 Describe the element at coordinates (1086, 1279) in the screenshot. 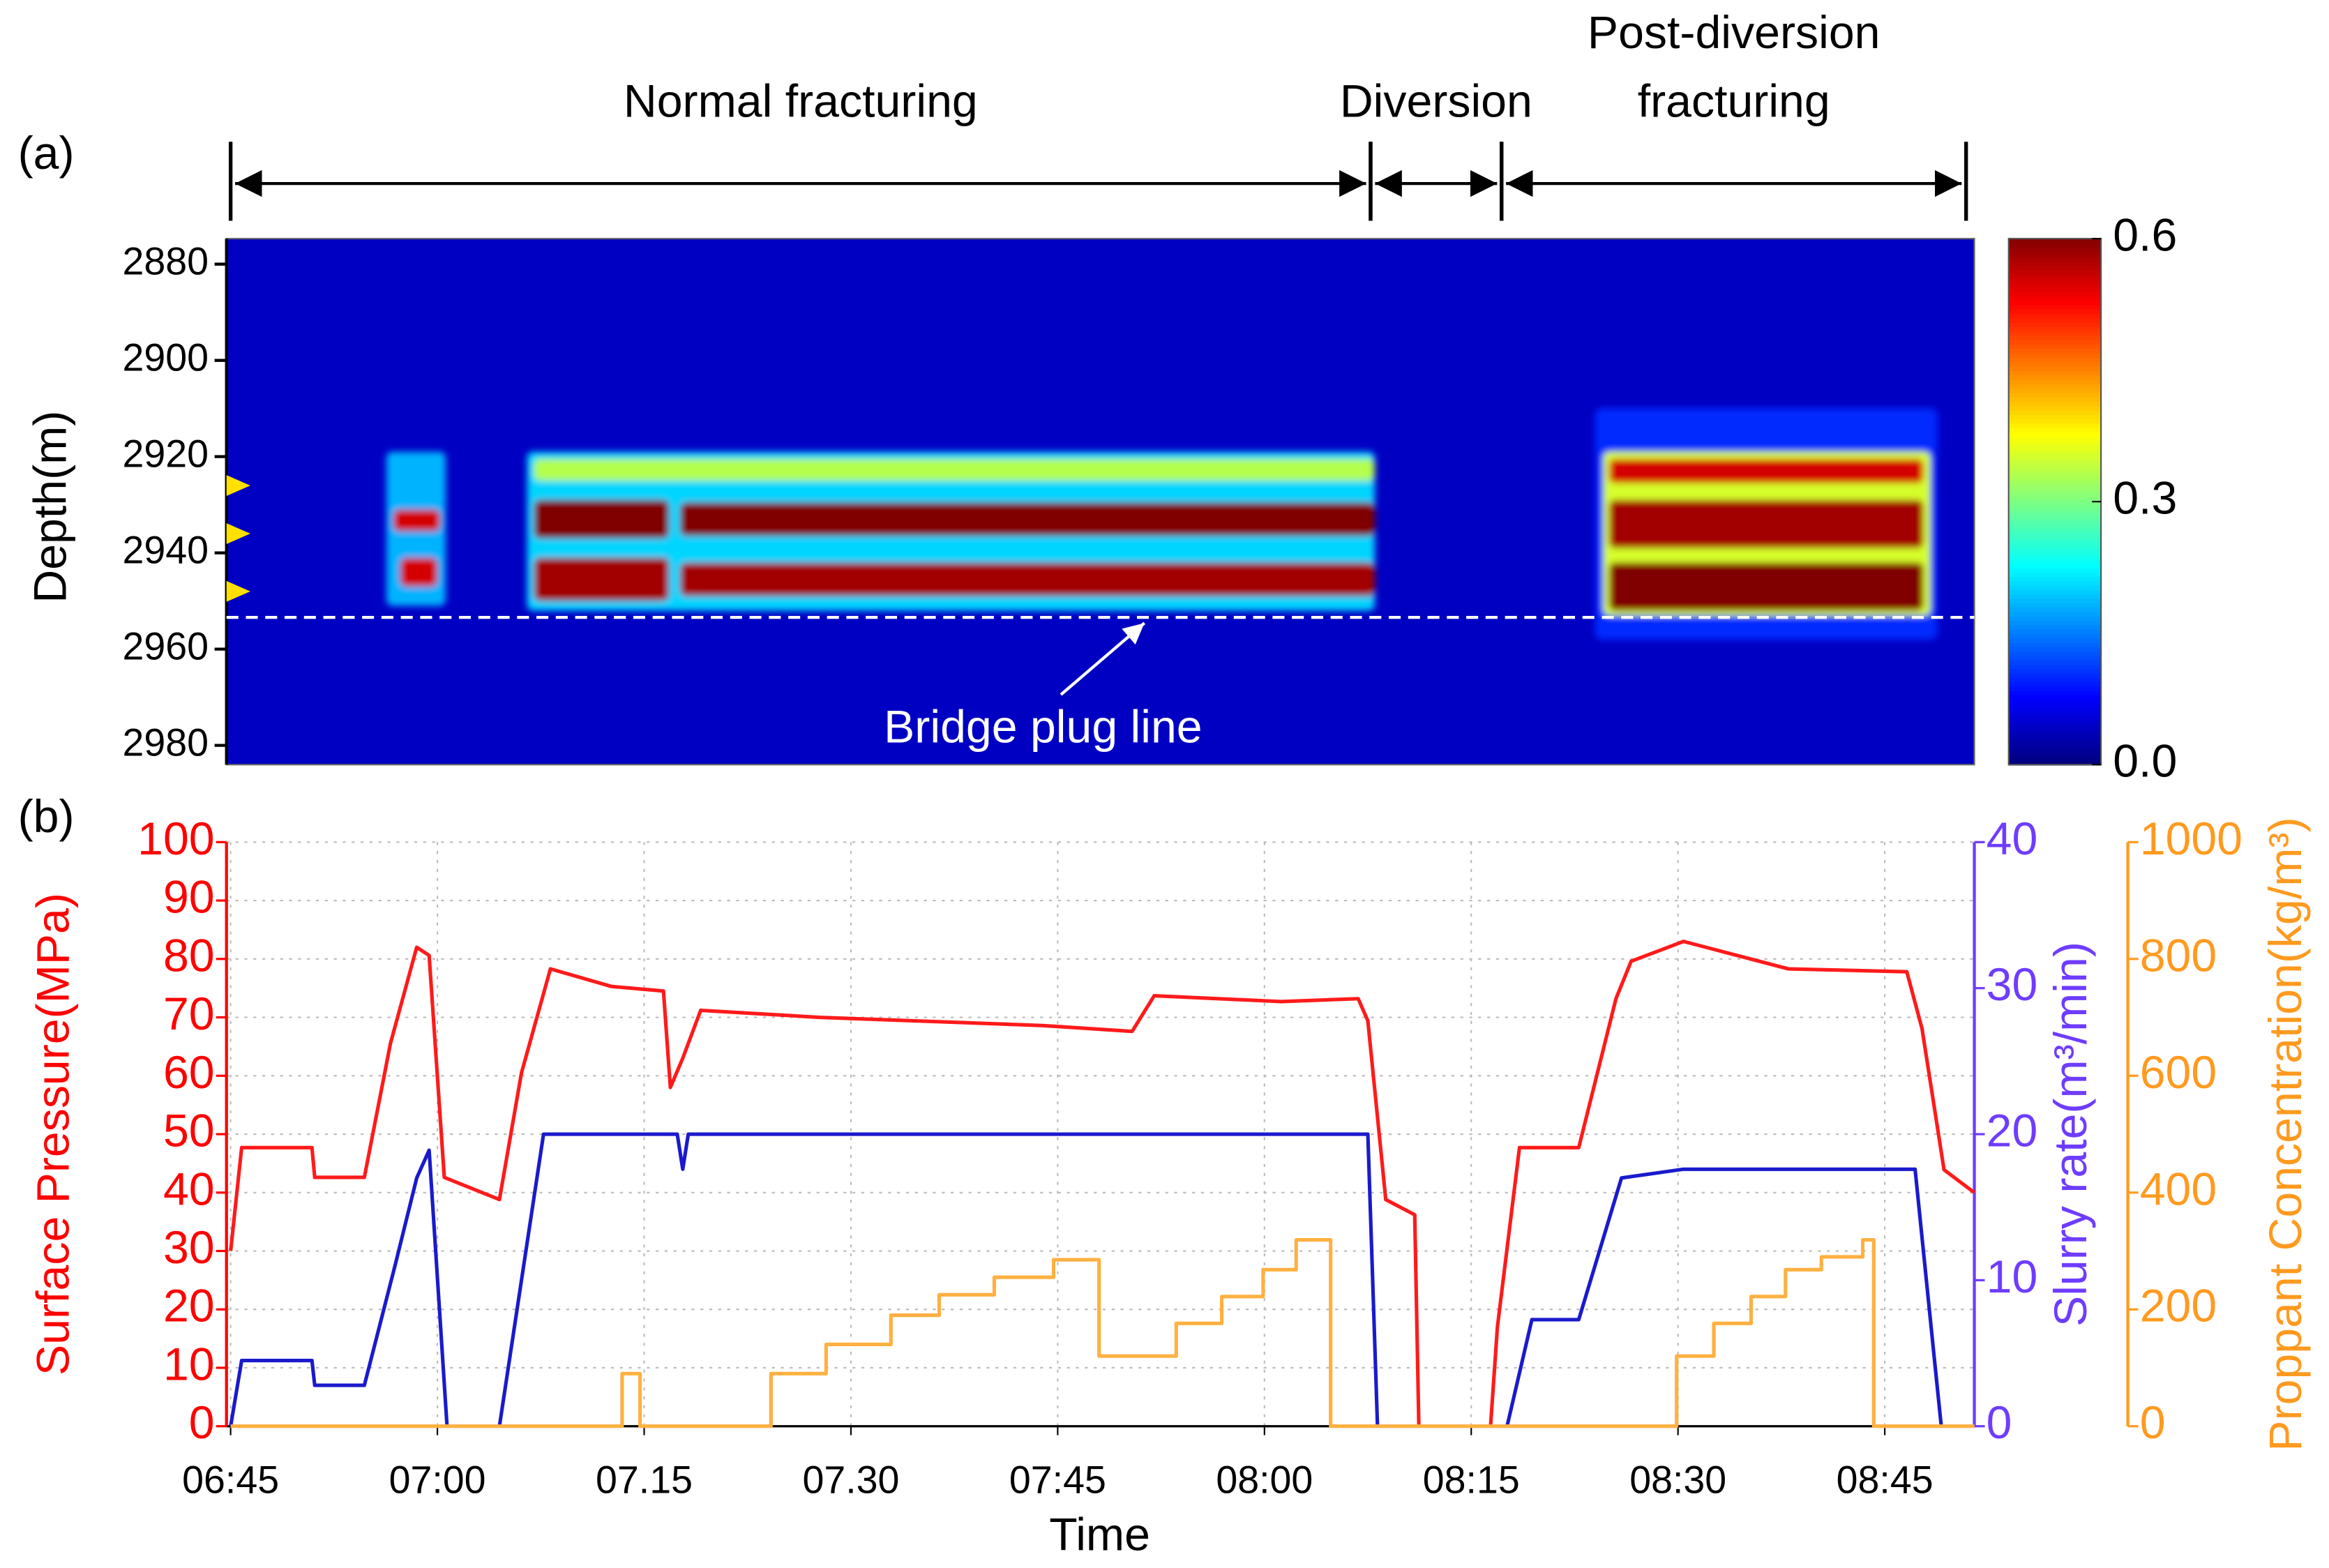

I see `series-line` at that location.